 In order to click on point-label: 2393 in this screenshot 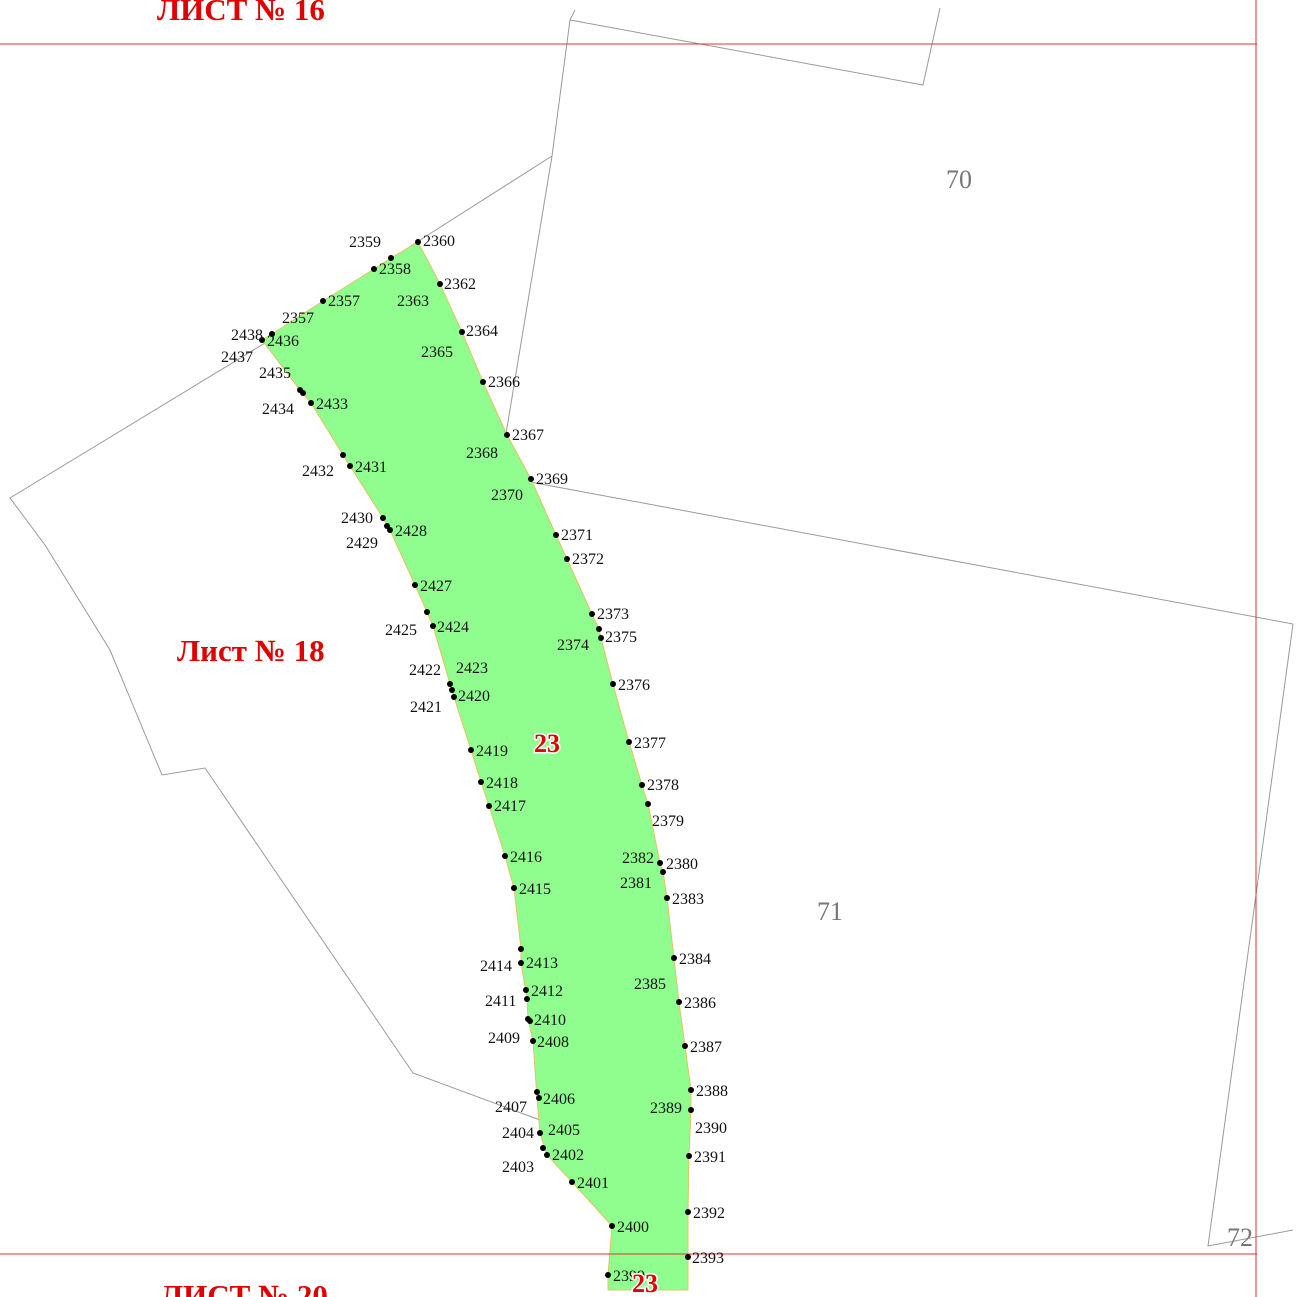, I will do `click(708, 1258)`.